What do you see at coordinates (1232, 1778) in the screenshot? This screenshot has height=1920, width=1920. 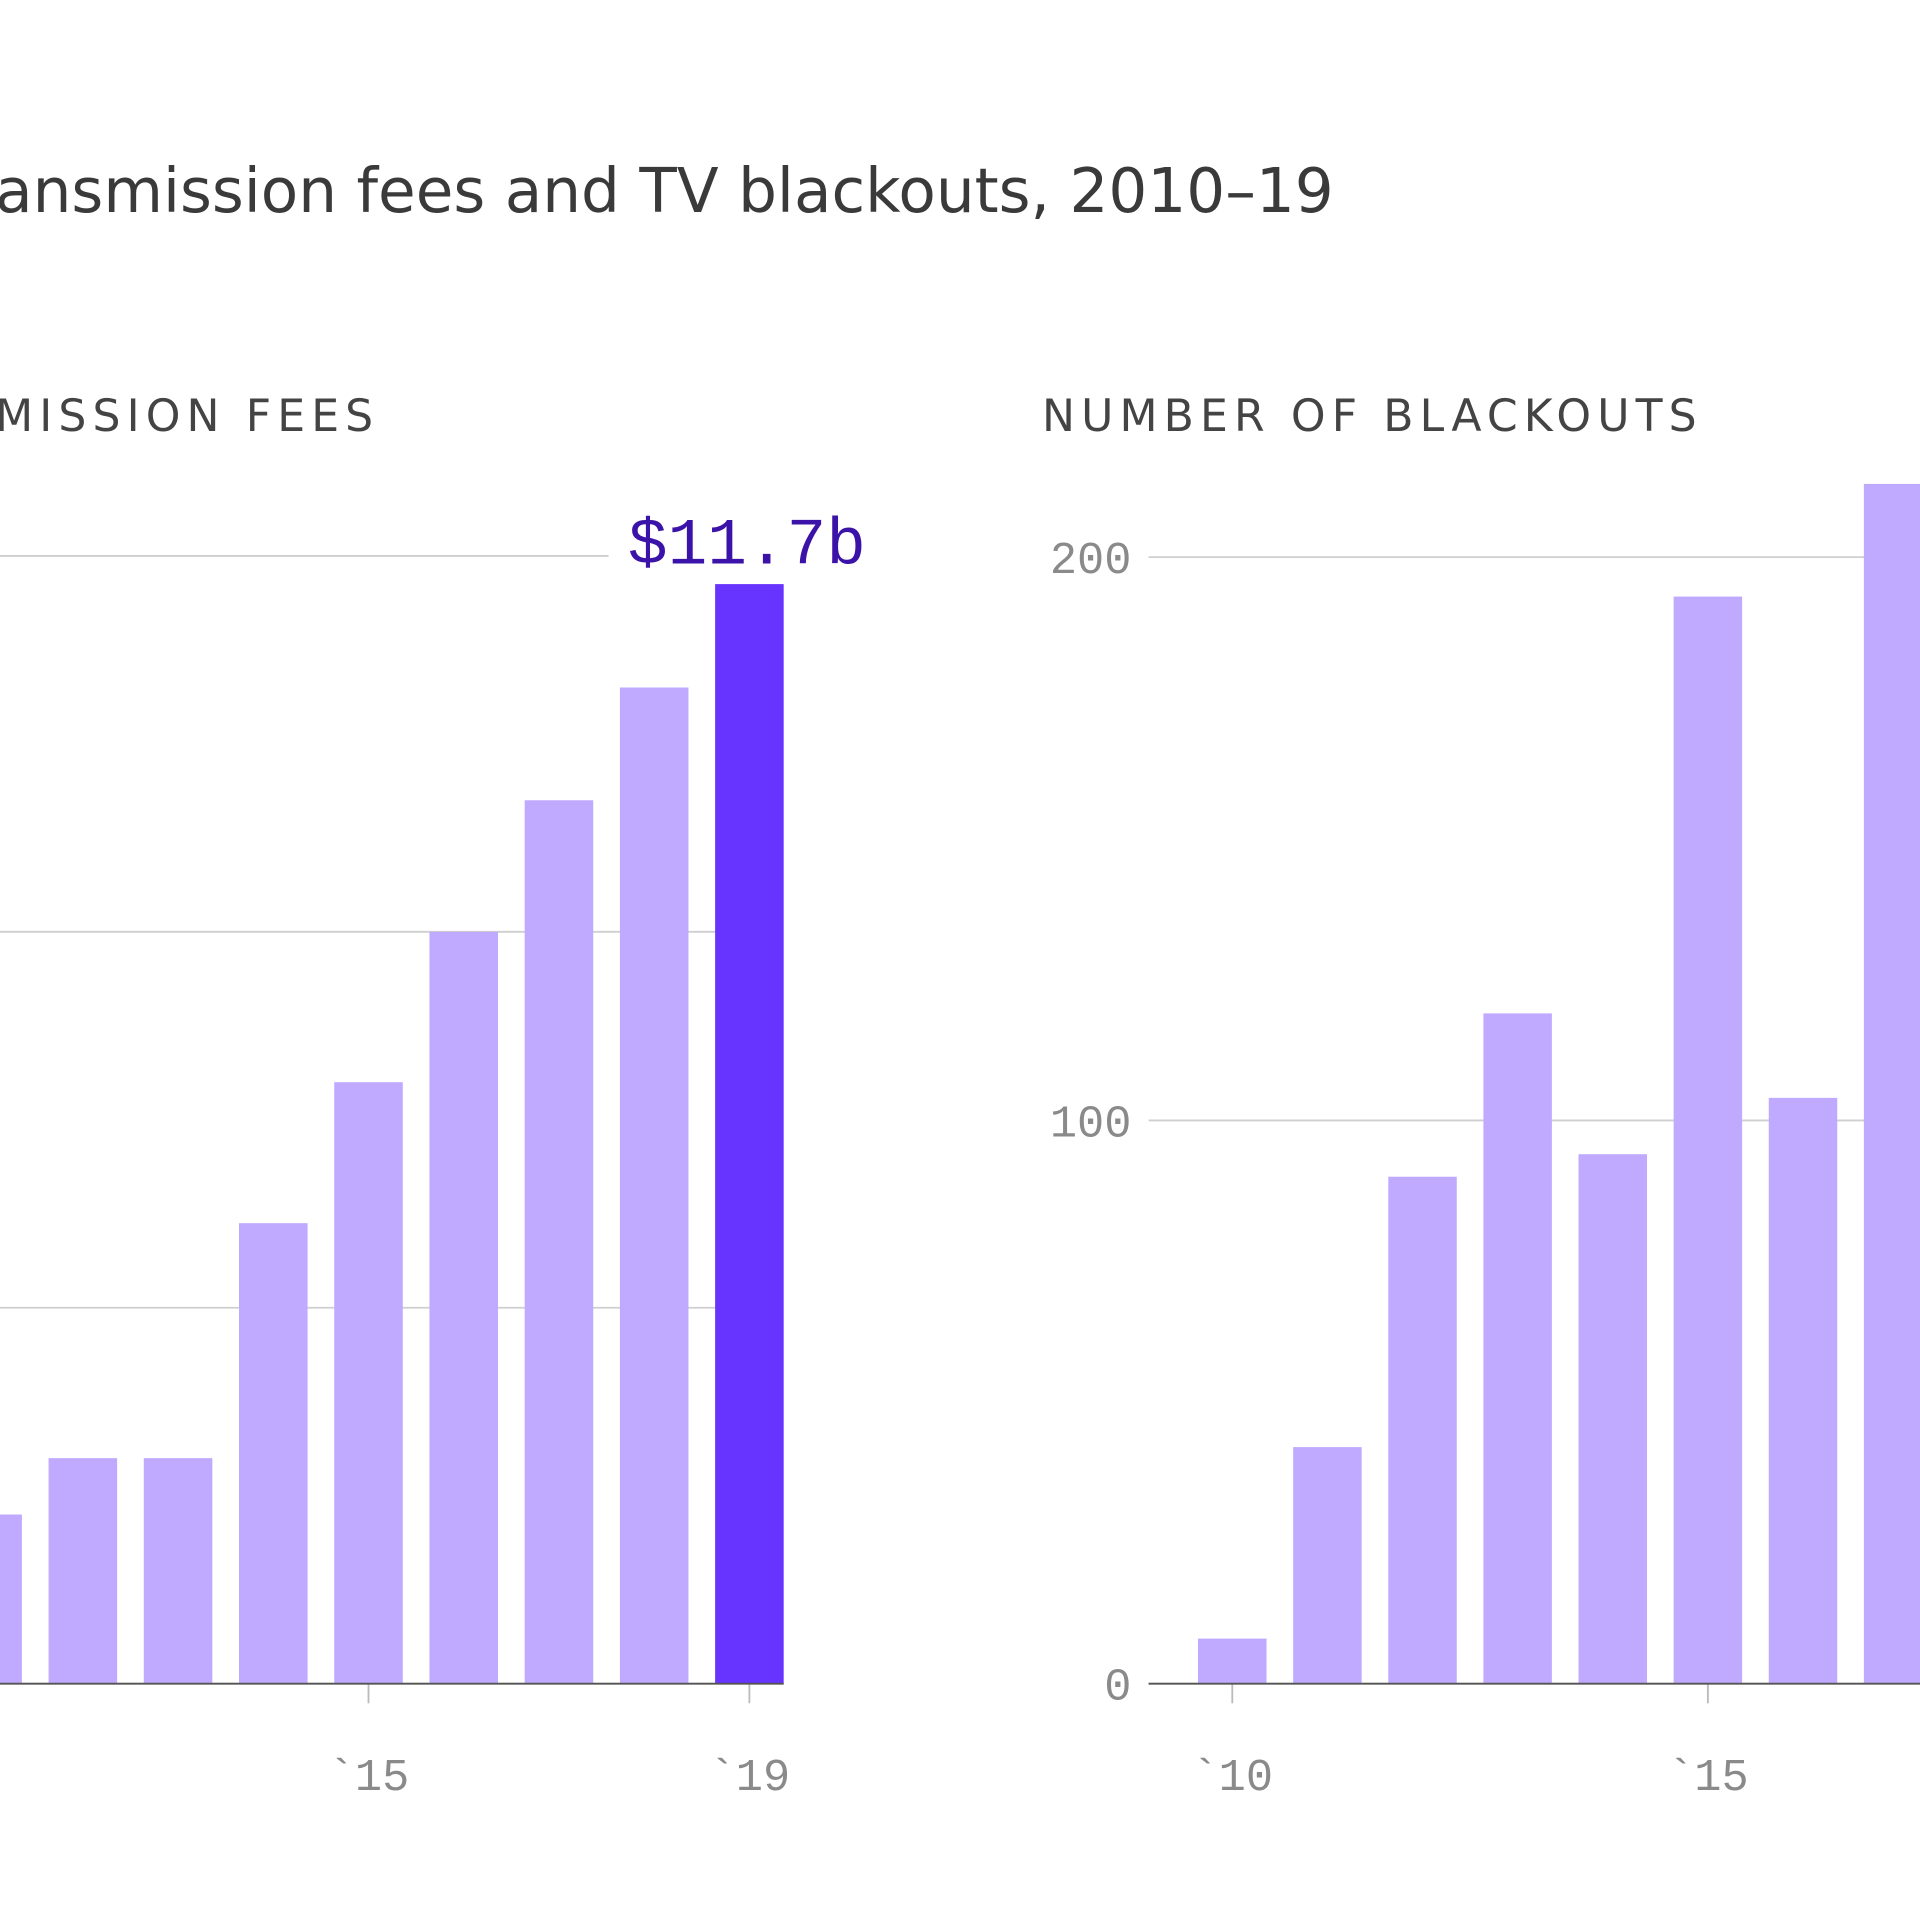 I see `x-tick-label: `10` at bounding box center [1232, 1778].